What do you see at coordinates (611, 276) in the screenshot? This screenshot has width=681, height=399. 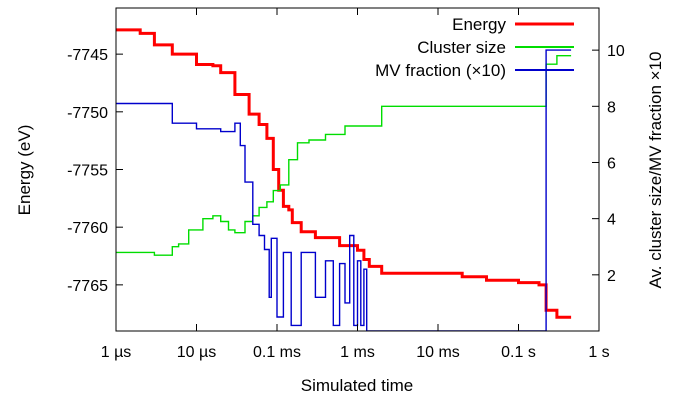 I see `y2-tick-label: 2` at bounding box center [611, 276].